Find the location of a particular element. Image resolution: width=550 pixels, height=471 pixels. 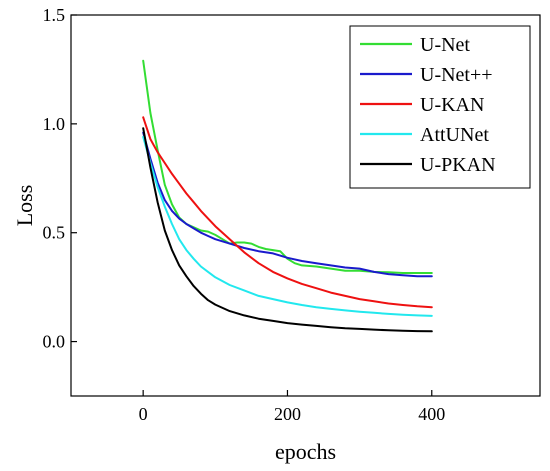

y-tick-label: 0.0 is located at coordinates (54, 342).